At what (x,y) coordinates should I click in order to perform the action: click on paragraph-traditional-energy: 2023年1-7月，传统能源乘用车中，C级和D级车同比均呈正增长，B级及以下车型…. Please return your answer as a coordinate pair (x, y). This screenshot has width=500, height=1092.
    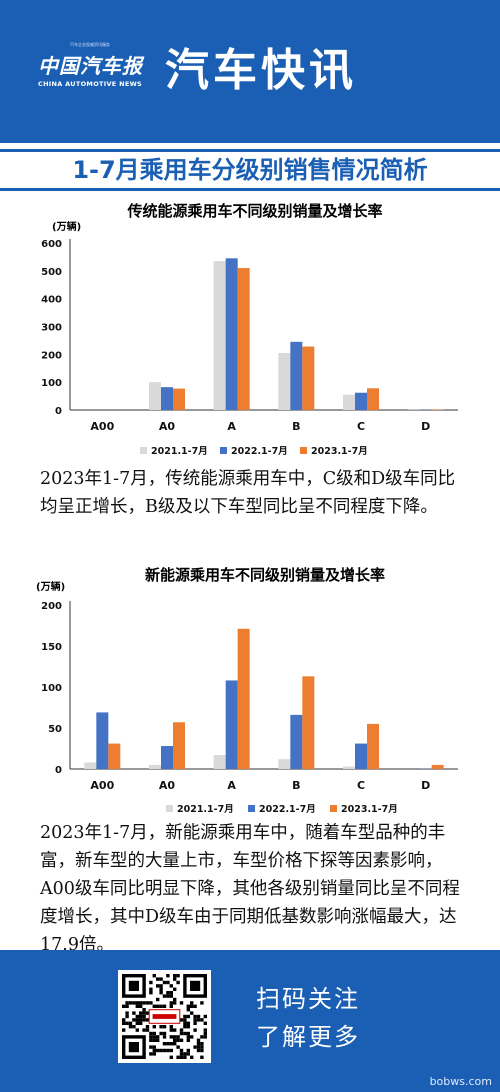
    Looking at the image, I should click on (248, 493).